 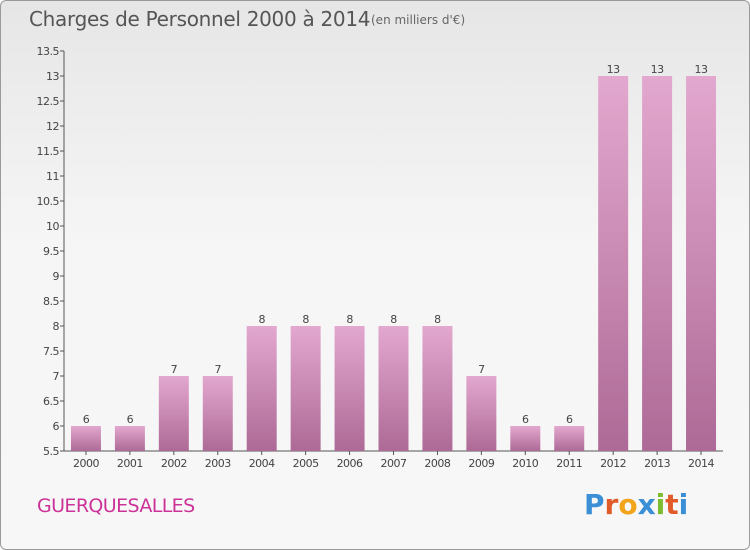 What do you see at coordinates (672, 504) in the screenshot?
I see `logo-letter: t` at bounding box center [672, 504].